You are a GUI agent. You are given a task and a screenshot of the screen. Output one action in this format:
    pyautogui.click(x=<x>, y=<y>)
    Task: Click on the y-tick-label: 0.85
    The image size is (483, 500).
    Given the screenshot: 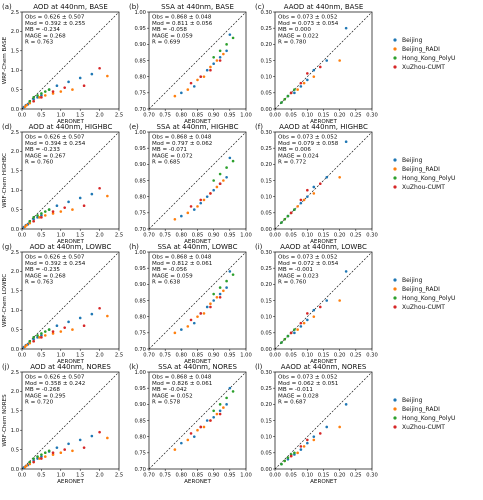 What is the action you would take?
    pyautogui.click(x=140, y=421)
    